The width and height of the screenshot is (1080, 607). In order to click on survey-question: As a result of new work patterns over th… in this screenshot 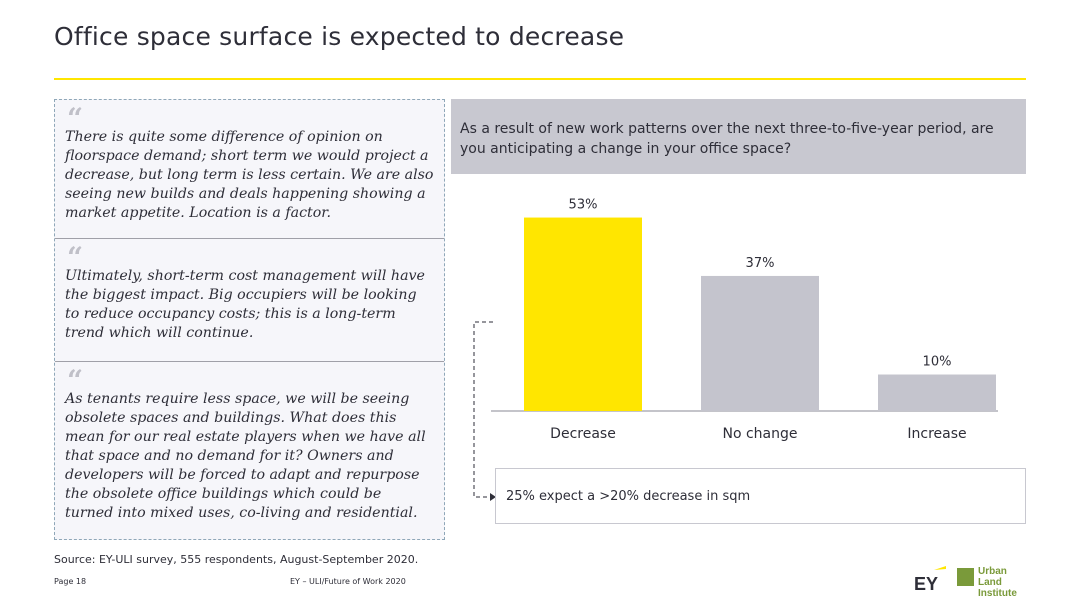, I will do `click(738, 136)`.